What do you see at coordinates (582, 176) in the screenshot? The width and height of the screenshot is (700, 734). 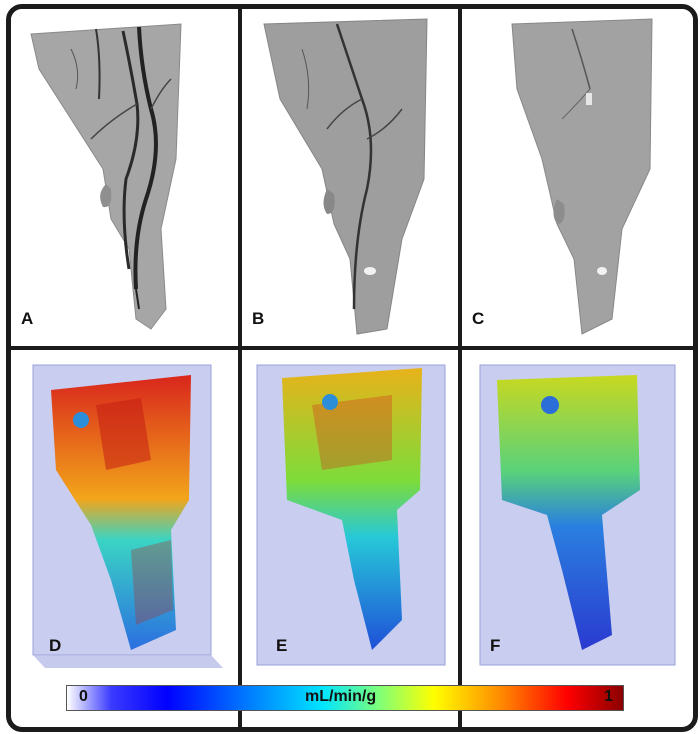 I see `angiogram-image-c` at bounding box center [582, 176].